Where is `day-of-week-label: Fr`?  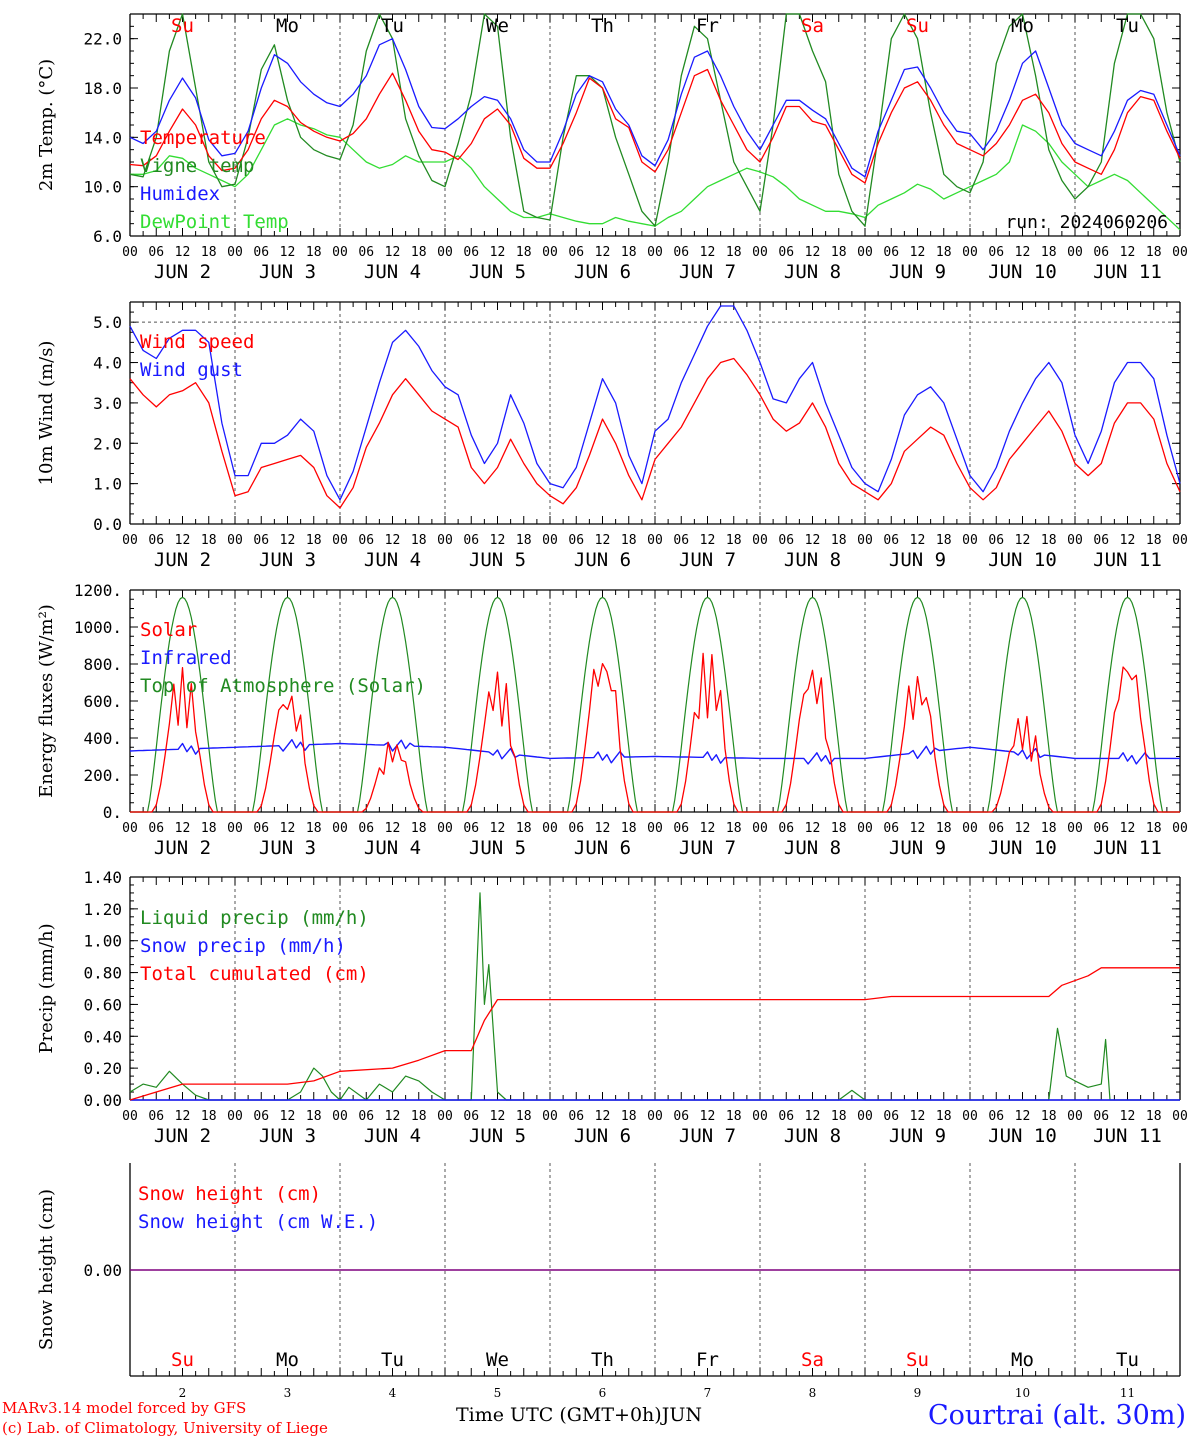
day-of-week-label: Fr is located at coordinates (707, 26).